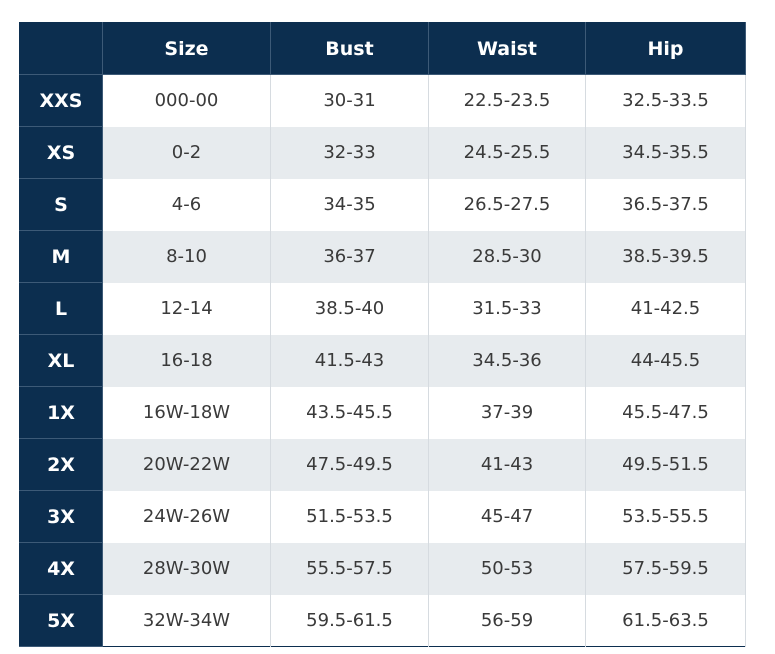 Image resolution: width=775 pixels, height=654 pixels. I want to click on table-cell: 30-31, so click(349, 100).